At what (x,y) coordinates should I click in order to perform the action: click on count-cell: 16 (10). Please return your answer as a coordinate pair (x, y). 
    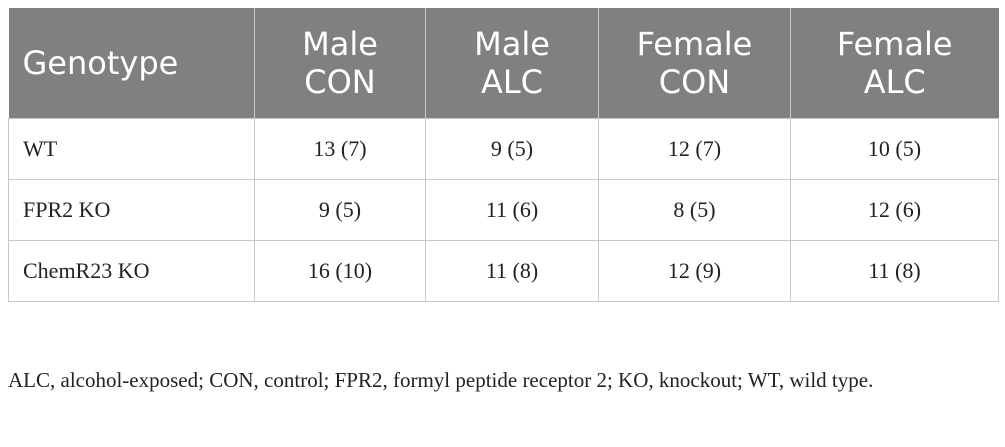
    Looking at the image, I should click on (340, 271).